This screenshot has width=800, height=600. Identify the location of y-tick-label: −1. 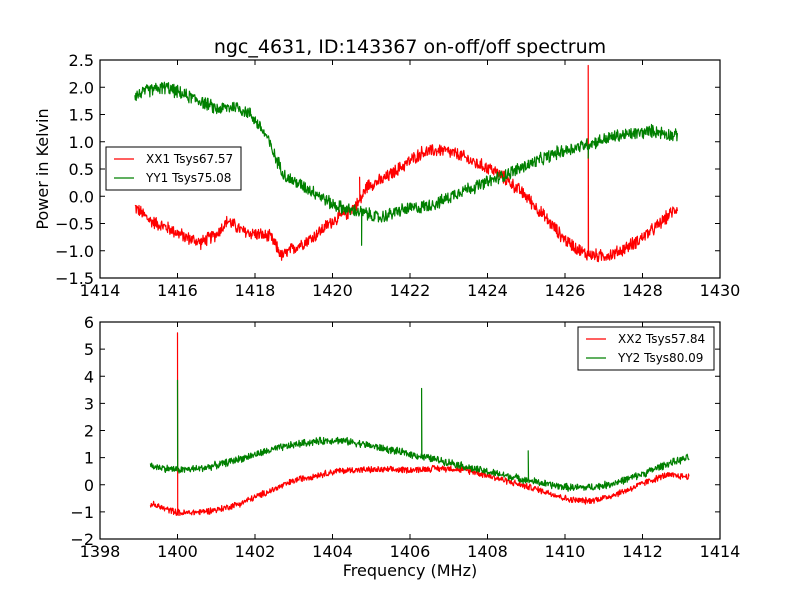
(82, 512).